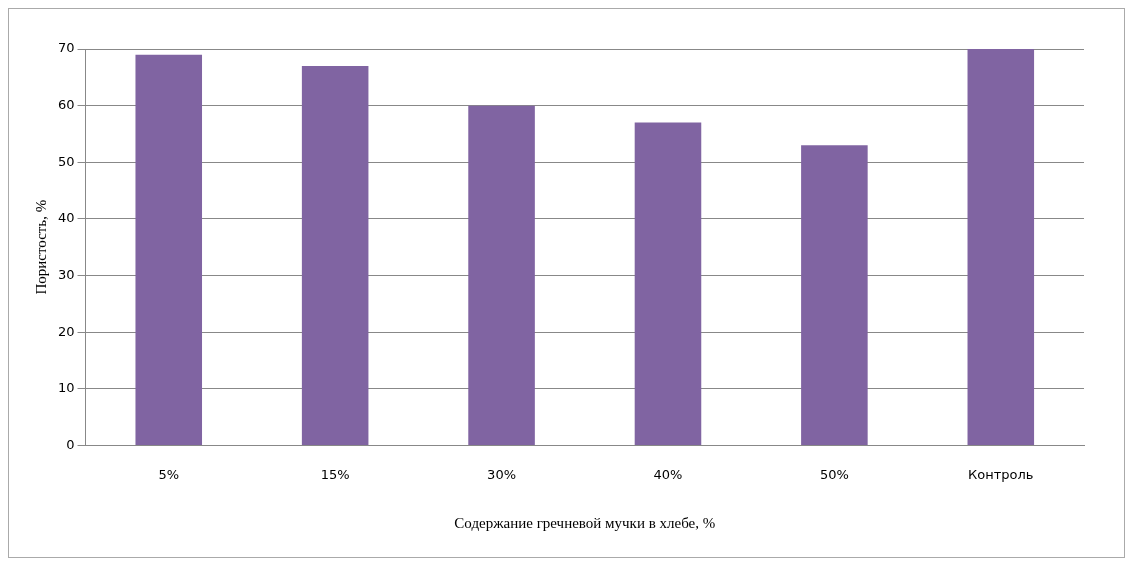 This screenshot has height=568, width=1137. Describe the element at coordinates (66, 48) in the screenshot. I see `y-tick-label: 70` at that location.